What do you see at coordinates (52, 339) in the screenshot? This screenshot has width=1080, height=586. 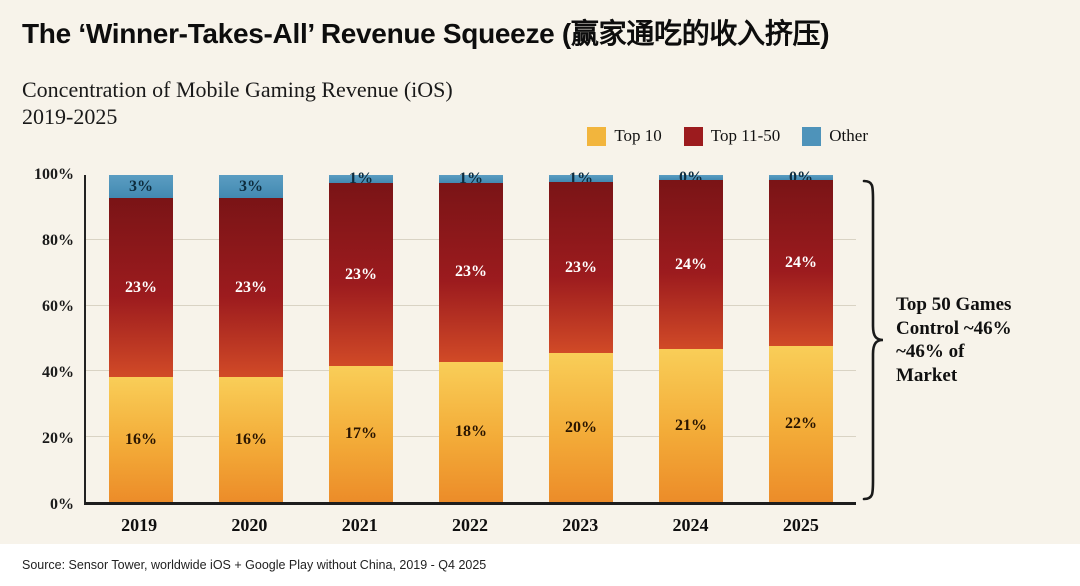 I see `y-axis: 100% 80% 60% 40% 20% 0%` at bounding box center [52, 339].